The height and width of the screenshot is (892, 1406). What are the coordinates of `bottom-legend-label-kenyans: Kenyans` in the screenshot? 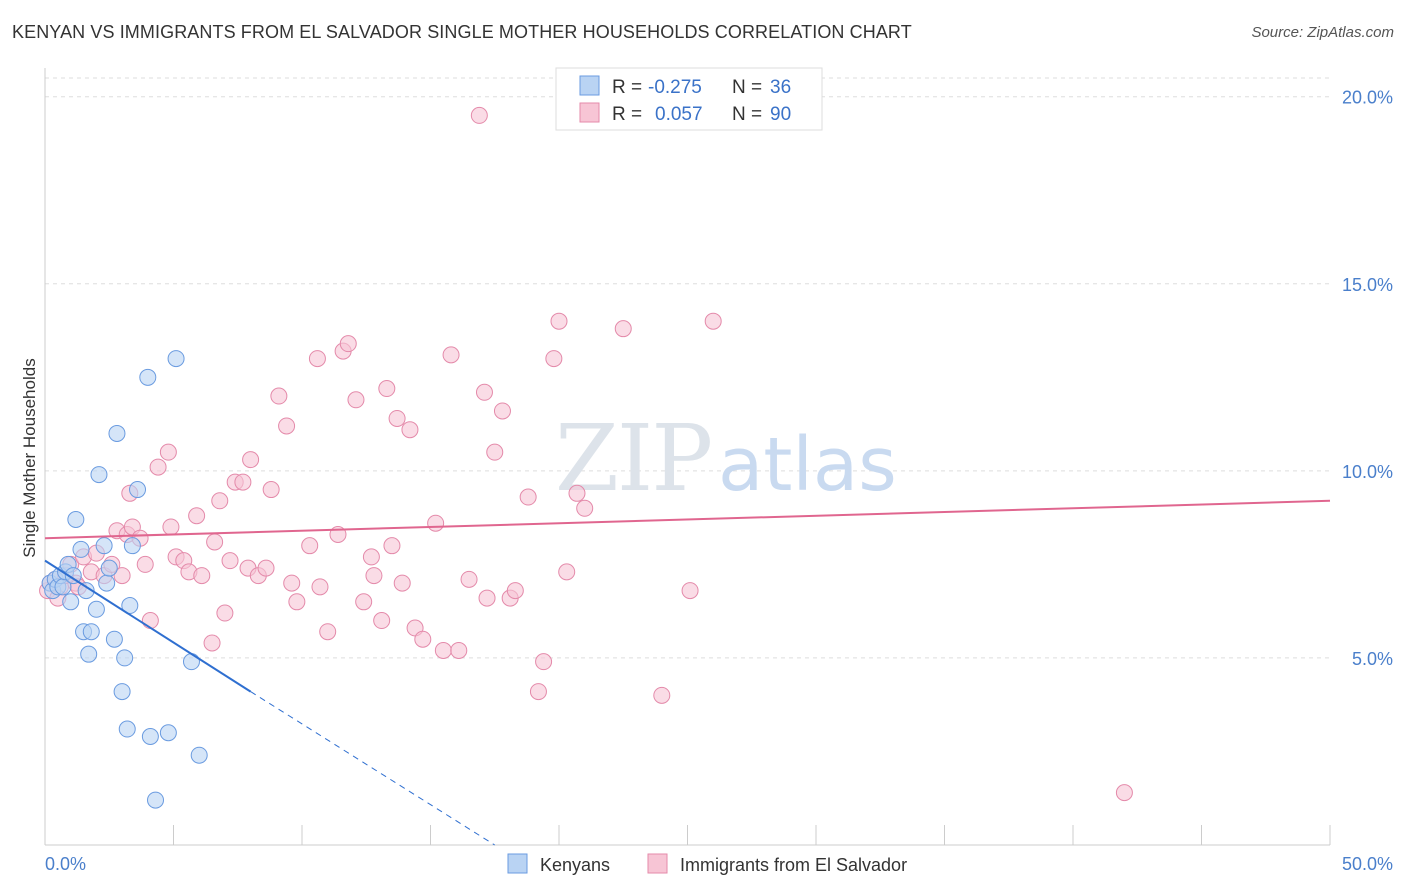 It's located at (575, 865).